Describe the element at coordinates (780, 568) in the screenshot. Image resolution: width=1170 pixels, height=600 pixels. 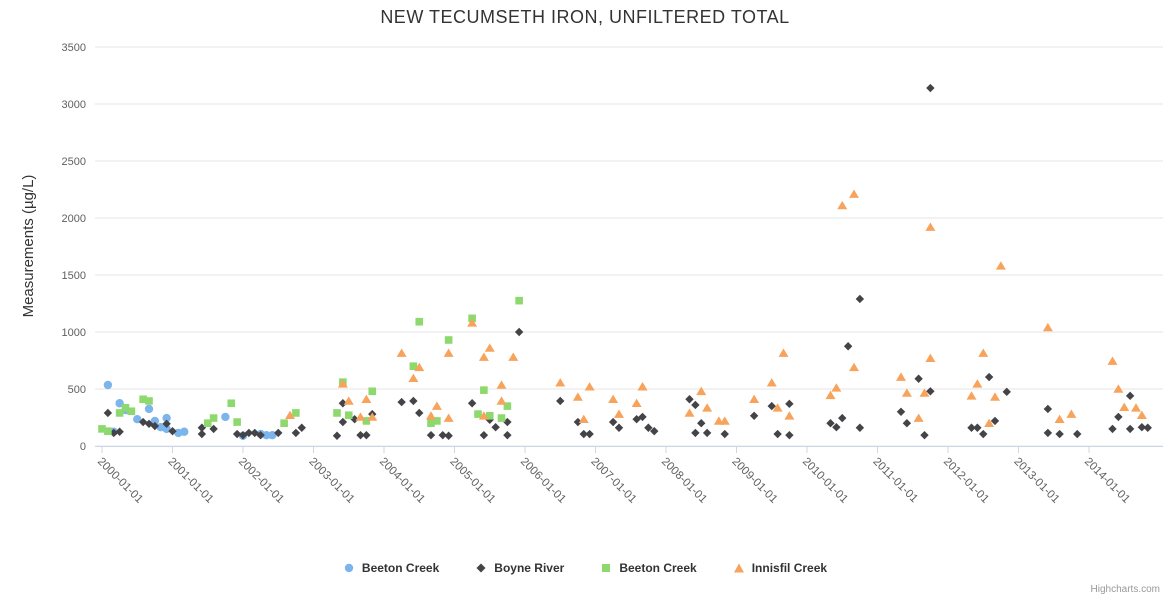
I see `legend-item-innisfil-creek: Innisfil Creek` at that location.